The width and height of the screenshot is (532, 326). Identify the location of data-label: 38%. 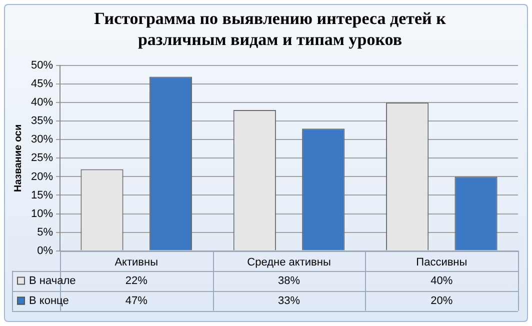
(289, 280).